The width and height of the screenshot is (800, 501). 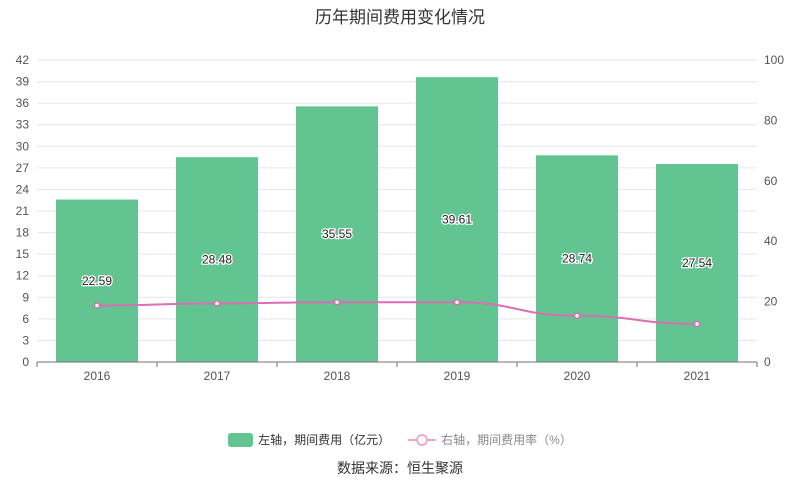 What do you see at coordinates (771, 120) in the screenshot?
I see `y-right-tick-label: 80` at bounding box center [771, 120].